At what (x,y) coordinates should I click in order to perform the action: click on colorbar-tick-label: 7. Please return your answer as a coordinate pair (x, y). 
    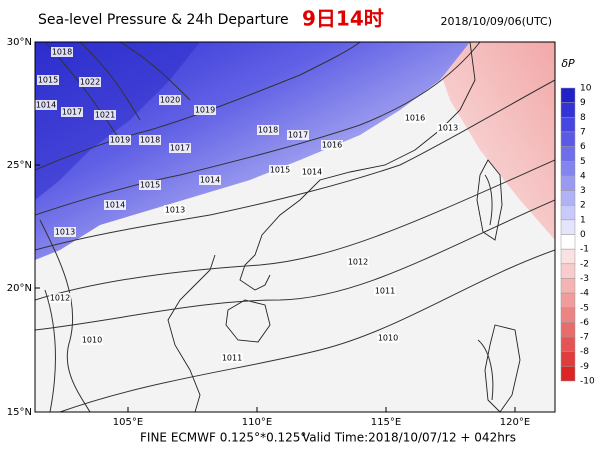
    Looking at the image, I should click on (583, 132).